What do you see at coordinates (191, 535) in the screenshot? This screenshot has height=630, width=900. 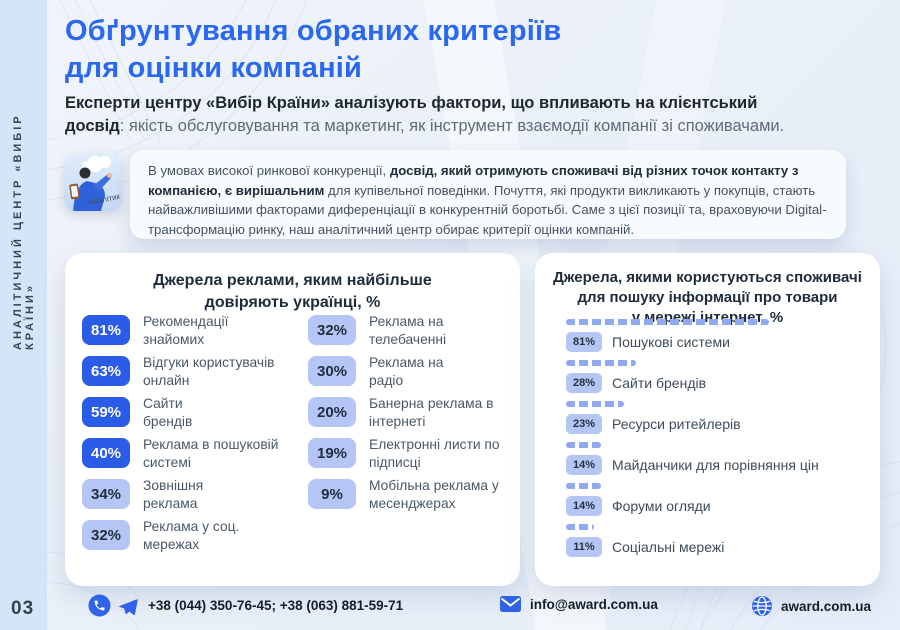 I see `item-label: Реклама у соц. мережах` at bounding box center [191, 535].